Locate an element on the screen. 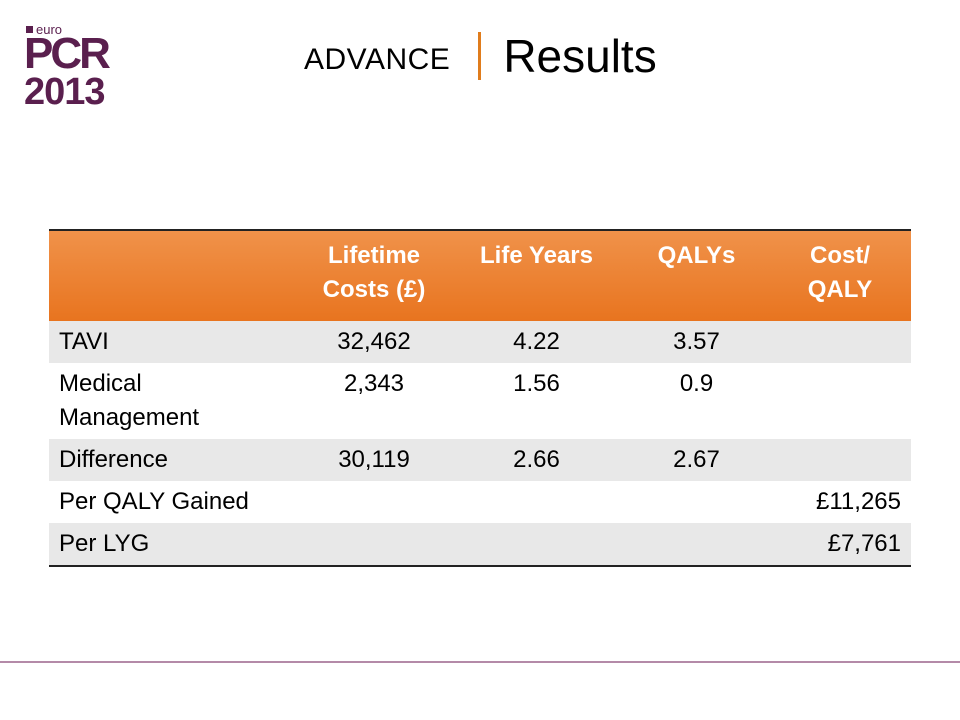  header-lifetime-costs: Lifetime Costs (£) is located at coordinates (374, 275).